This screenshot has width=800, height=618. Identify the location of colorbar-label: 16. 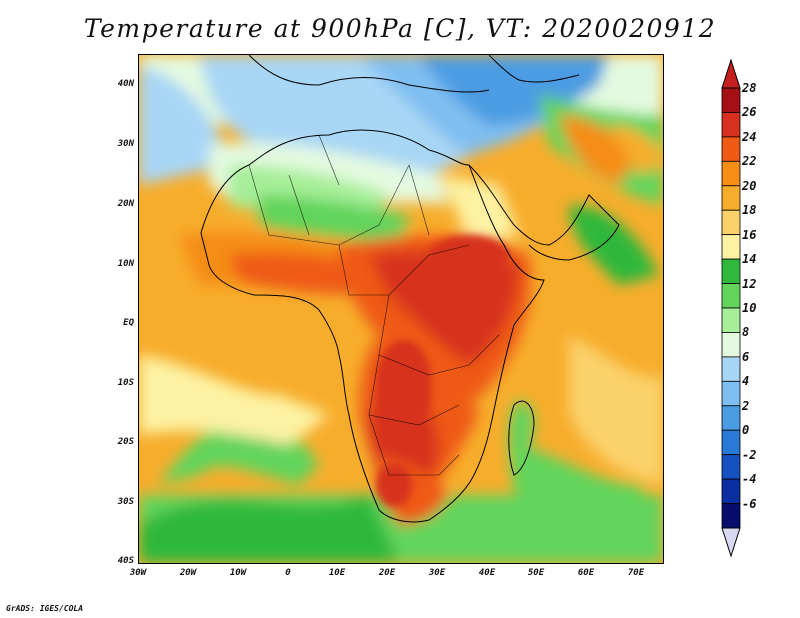
(749, 234).